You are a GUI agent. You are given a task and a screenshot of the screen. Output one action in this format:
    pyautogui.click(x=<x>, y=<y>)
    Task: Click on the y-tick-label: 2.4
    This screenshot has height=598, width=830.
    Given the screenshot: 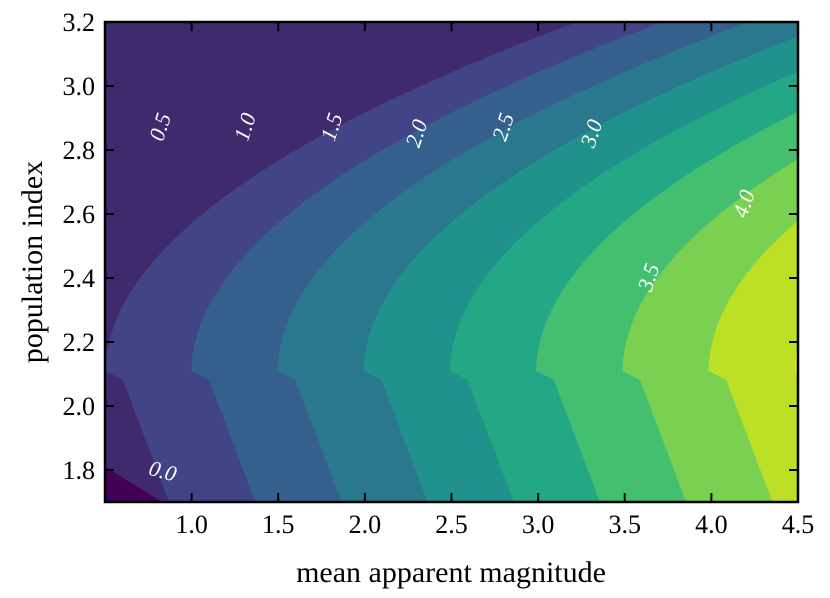 What is the action you would take?
    pyautogui.click(x=79, y=278)
    